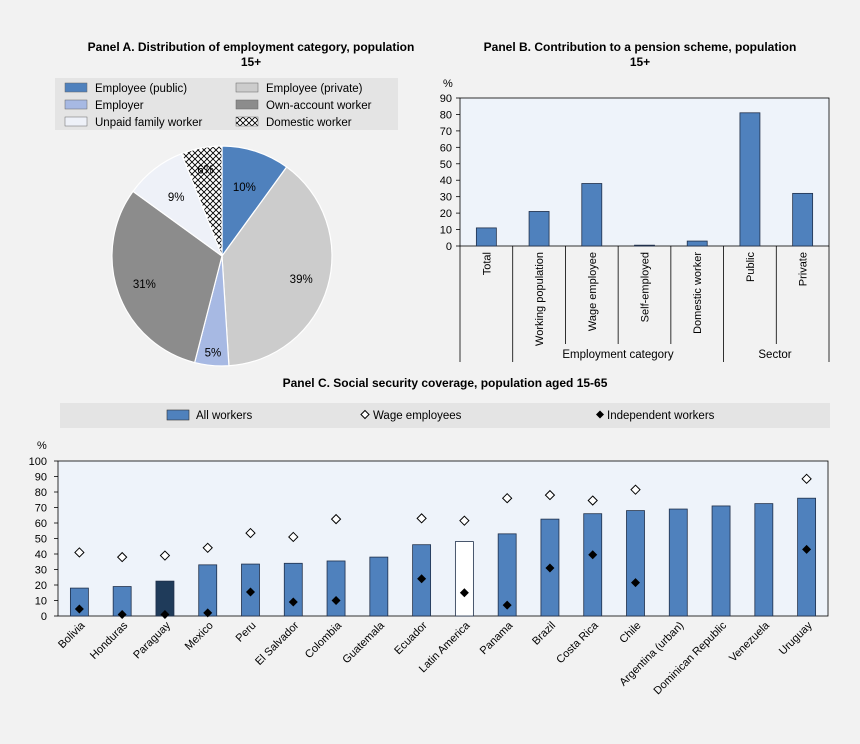  What do you see at coordinates (749, 641) in the screenshot?
I see `x-label-venezuela: Venezuela` at bounding box center [749, 641].